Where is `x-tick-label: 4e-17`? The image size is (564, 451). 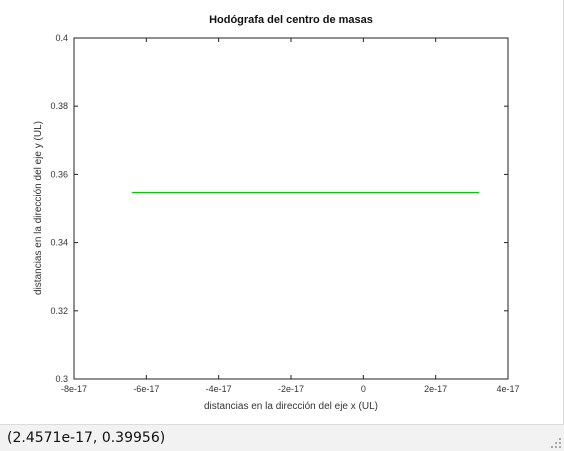 x-tick-label: 4e-17 is located at coordinates (507, 389).